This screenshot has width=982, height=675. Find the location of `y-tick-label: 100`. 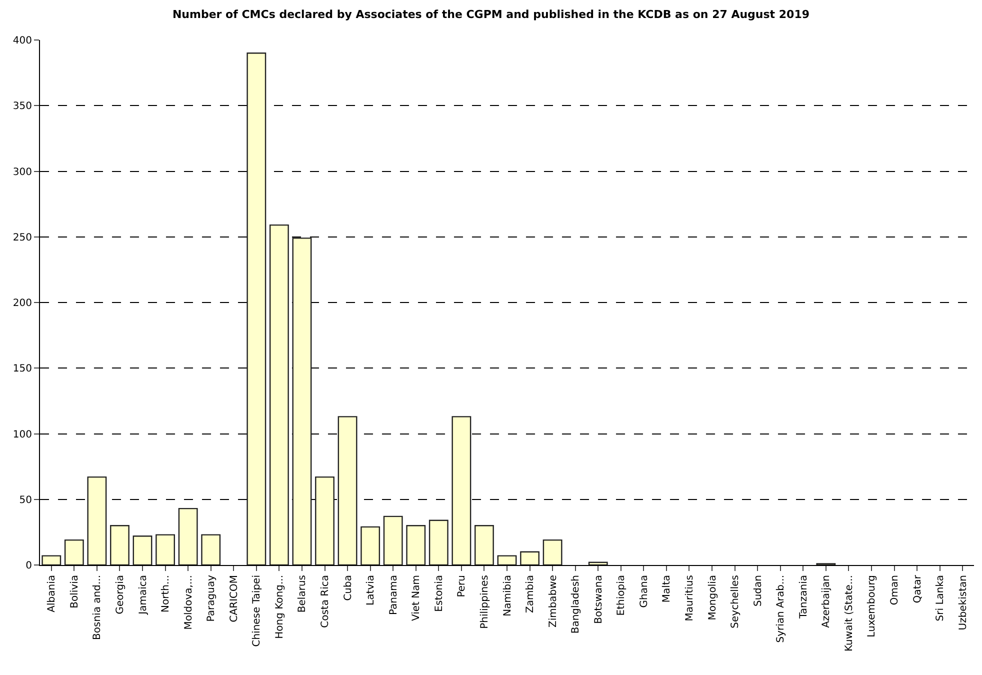

y-tick-label: 100 is located at coordinates (22, 434).